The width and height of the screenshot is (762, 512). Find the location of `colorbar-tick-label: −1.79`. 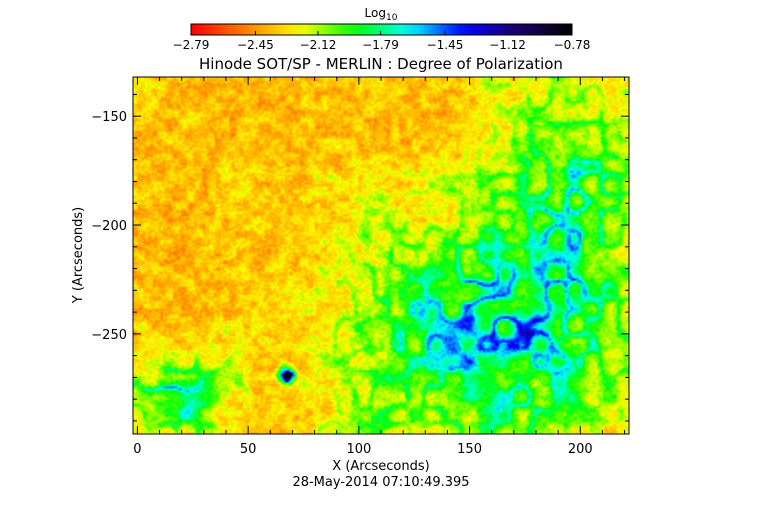

colorbar-tick-label: −1.79 is located at coordinates (380, 45).